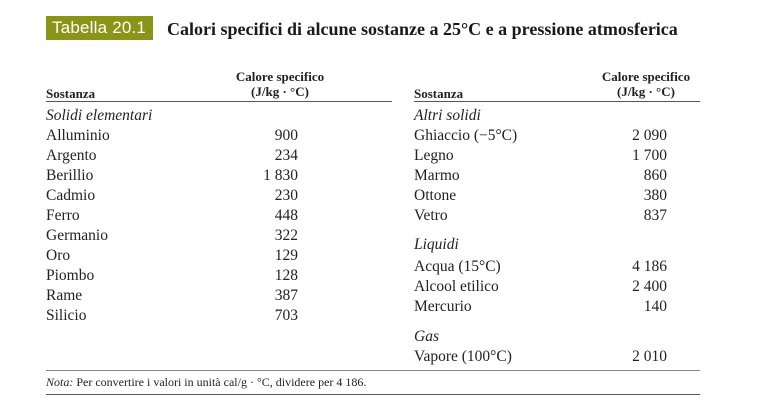 This screenshot has width=771, height=413. I want to click on left-row-name: Germanio, so click(77, 235).